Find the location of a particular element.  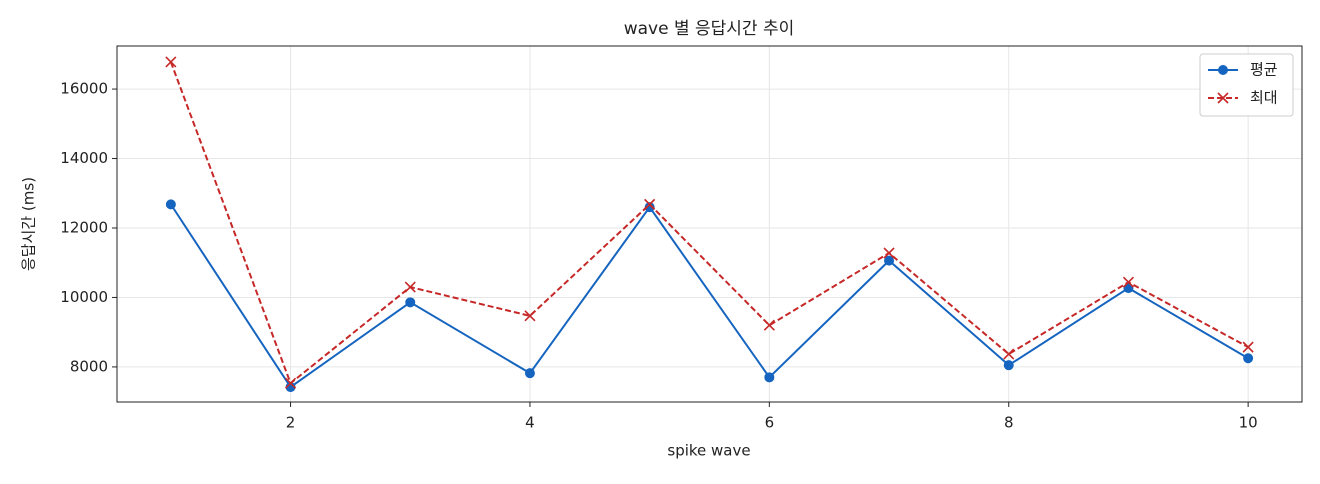

x-tick-label: 2 is located at coordinates (291, 423).